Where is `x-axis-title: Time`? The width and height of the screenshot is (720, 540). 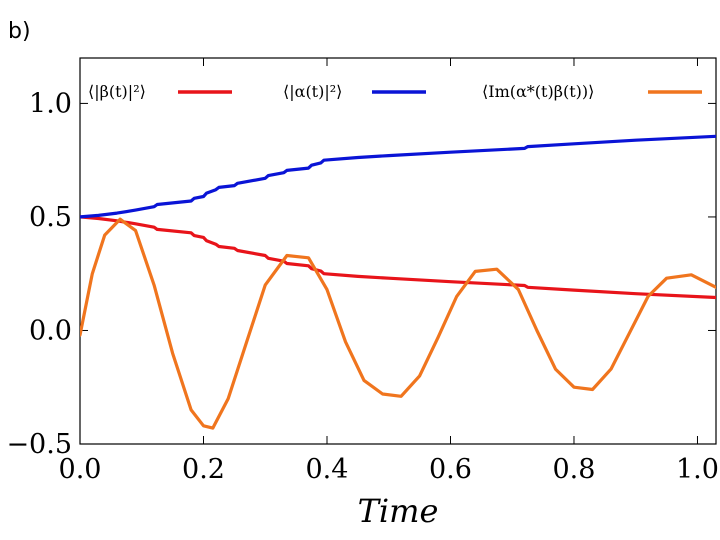 x-axis-title: Time is located at coordinates (398, 511).